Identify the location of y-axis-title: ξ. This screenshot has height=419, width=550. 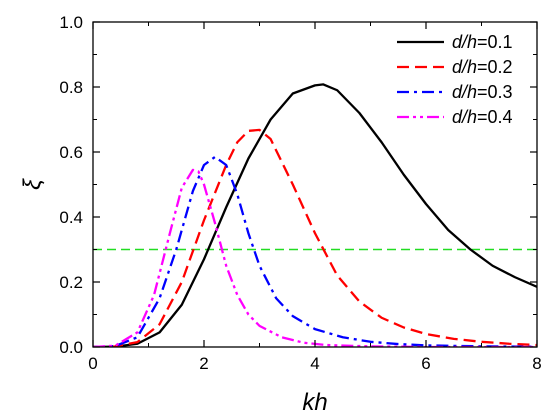
(32, 184).